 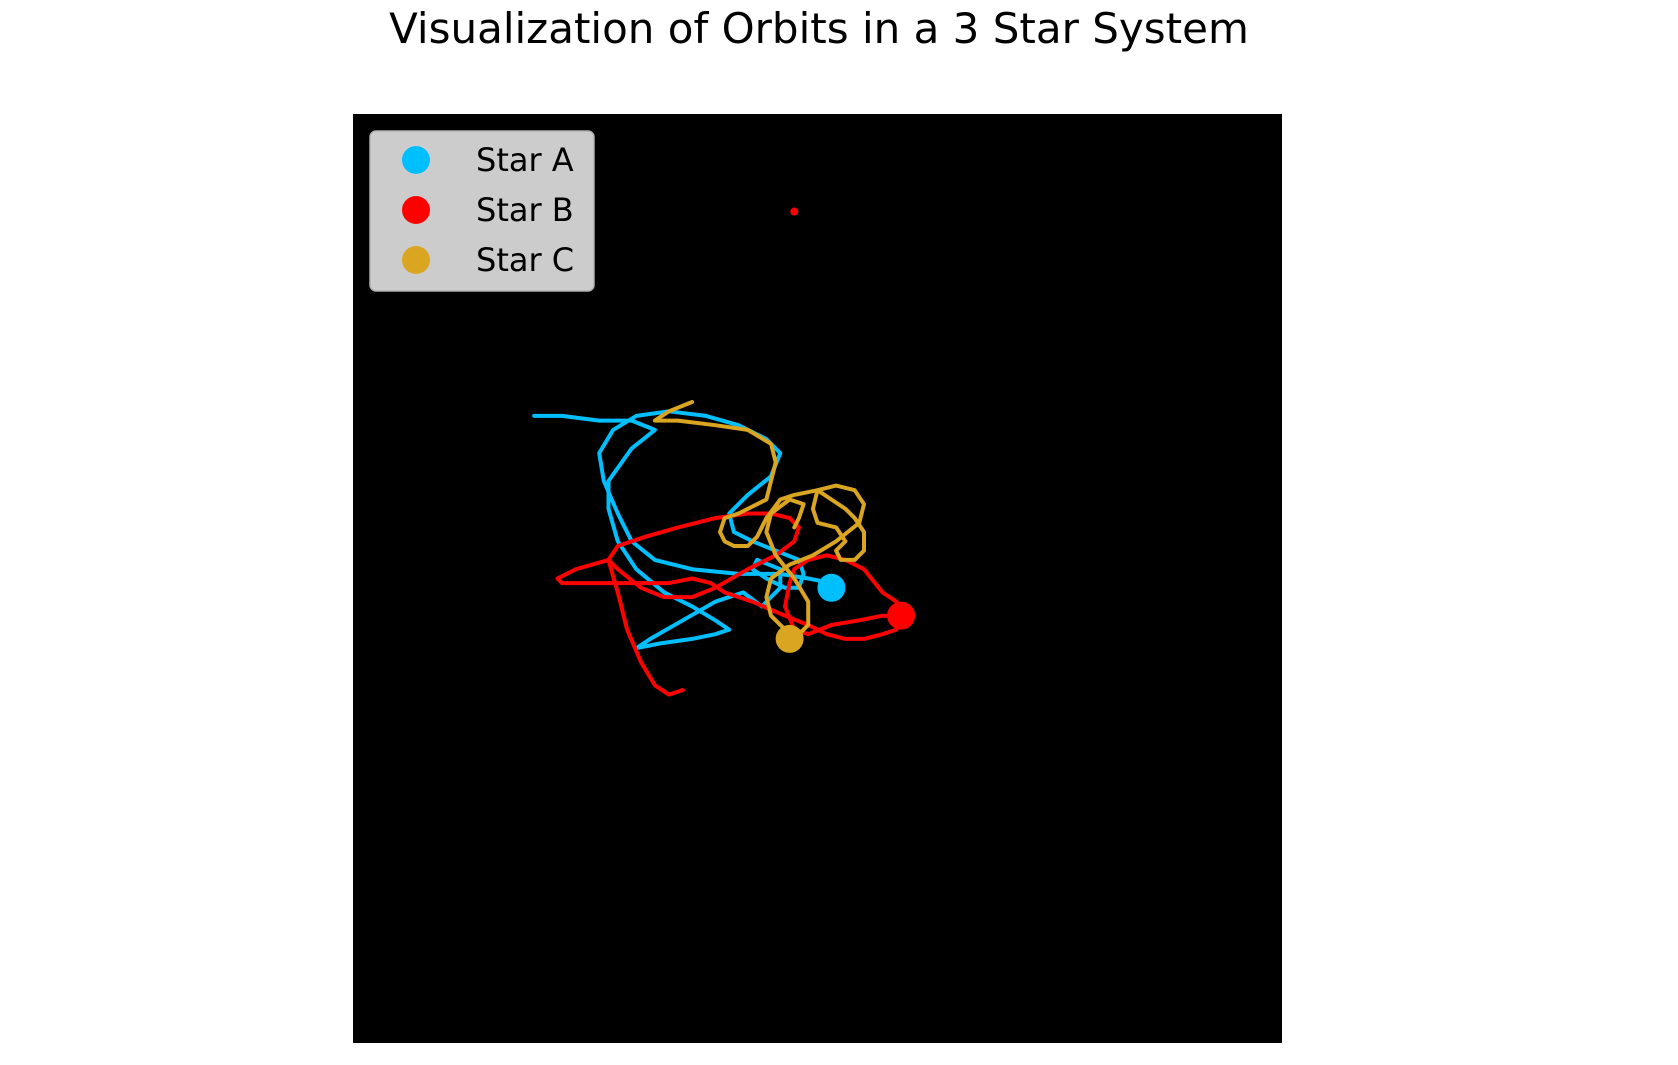 I want to click on star-a-marker, so click(x=831, y=587).